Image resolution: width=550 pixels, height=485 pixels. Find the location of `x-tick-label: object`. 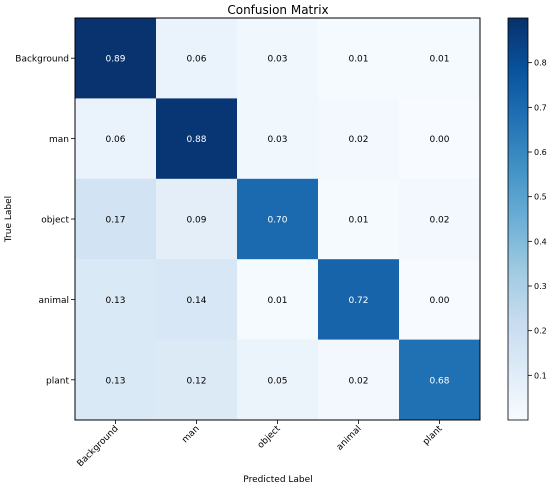

x-tick-label: object is located at coordinates (269, 437).